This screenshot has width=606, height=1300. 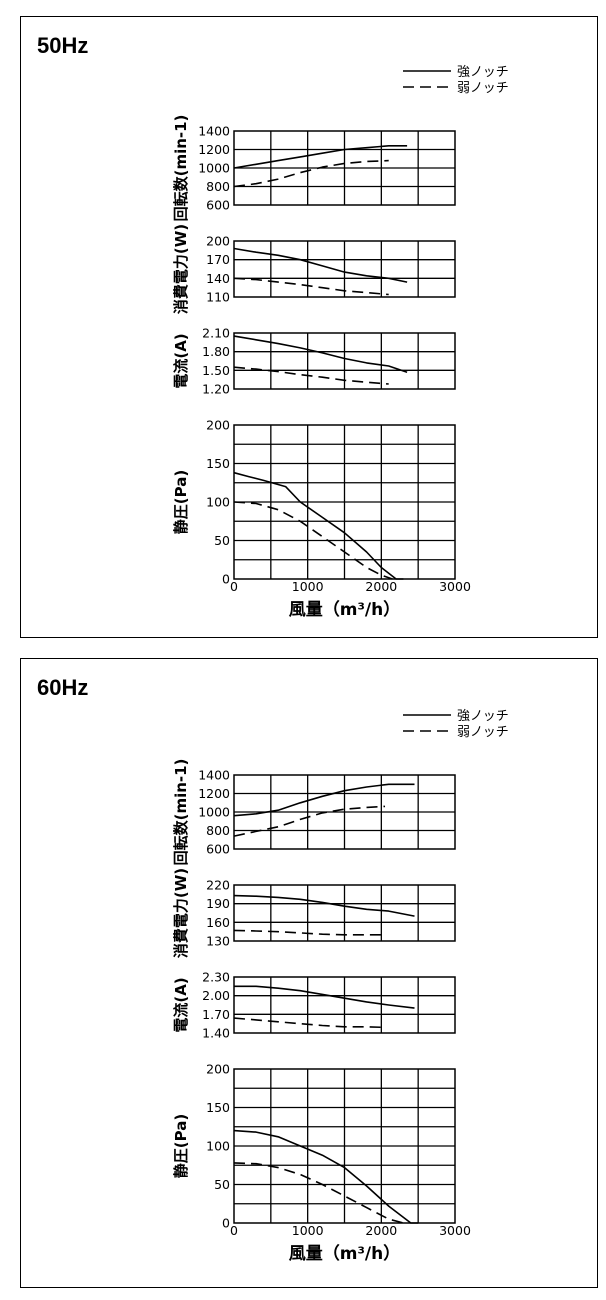 I want to click on chart-title: 50Hz, so click(x=63, y=45).